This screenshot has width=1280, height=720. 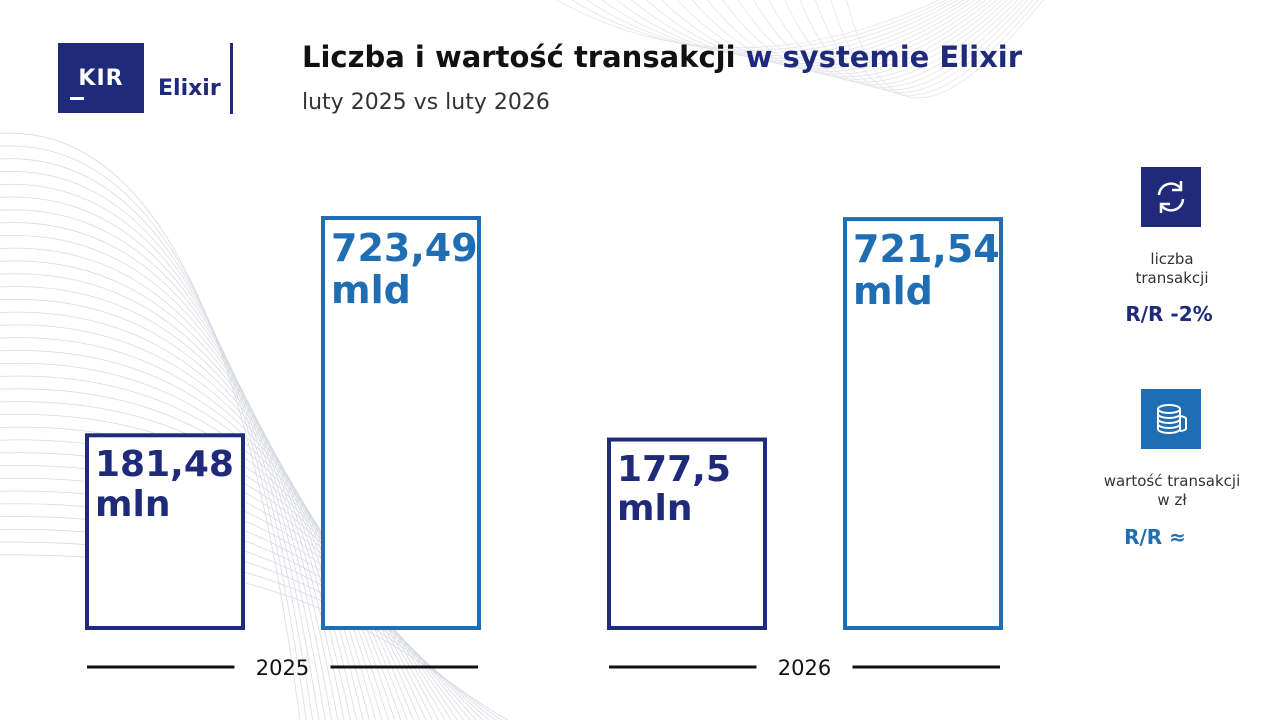 I want to click on value-caption-line2: w zł, so click(x=1172, y=499).